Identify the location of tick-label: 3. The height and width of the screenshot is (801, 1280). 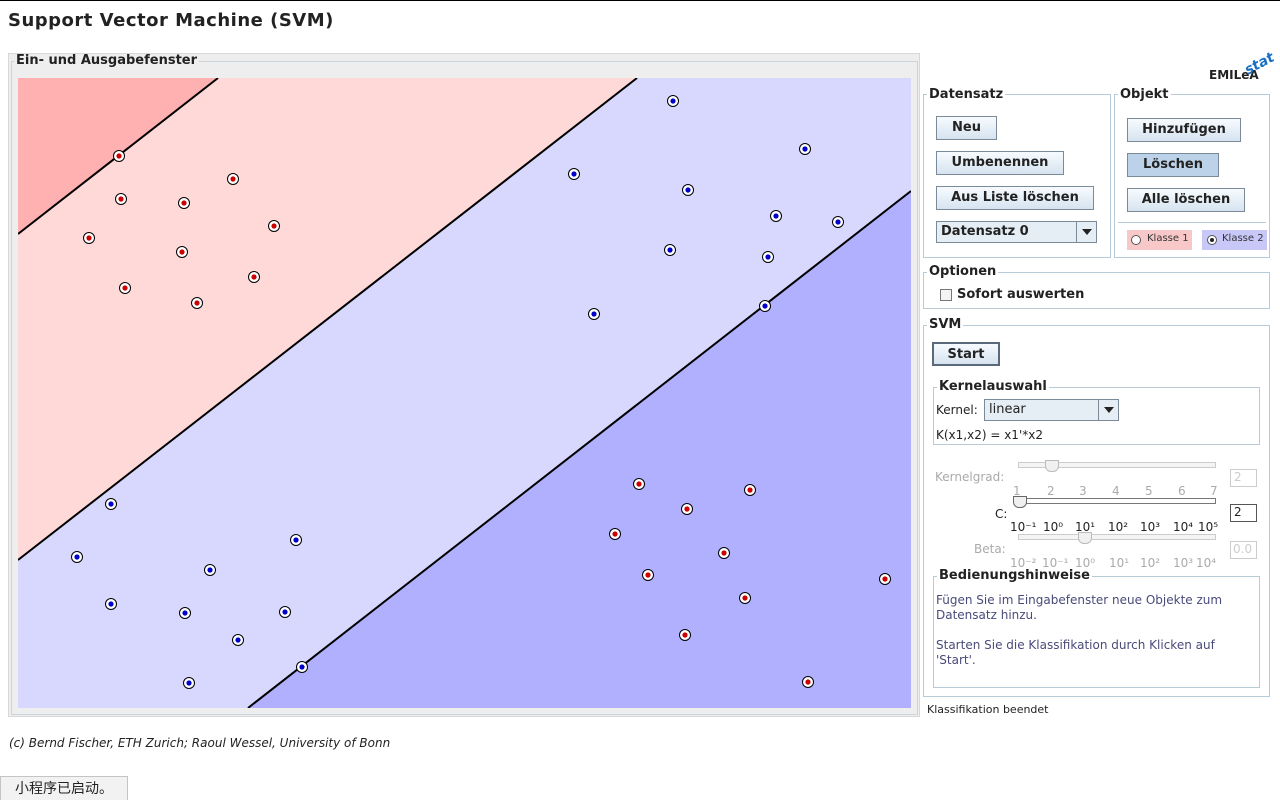
(1083, 491).